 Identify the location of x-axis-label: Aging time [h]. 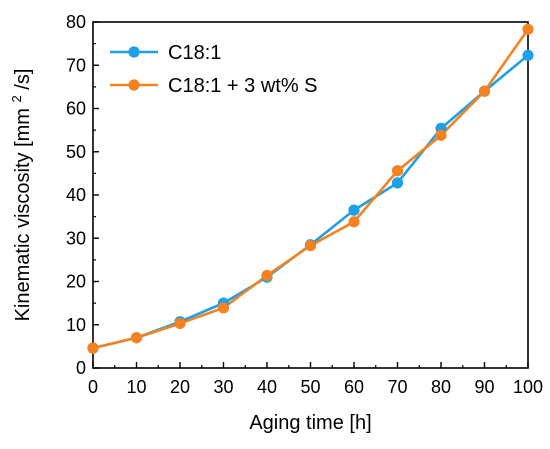
(310, 423).